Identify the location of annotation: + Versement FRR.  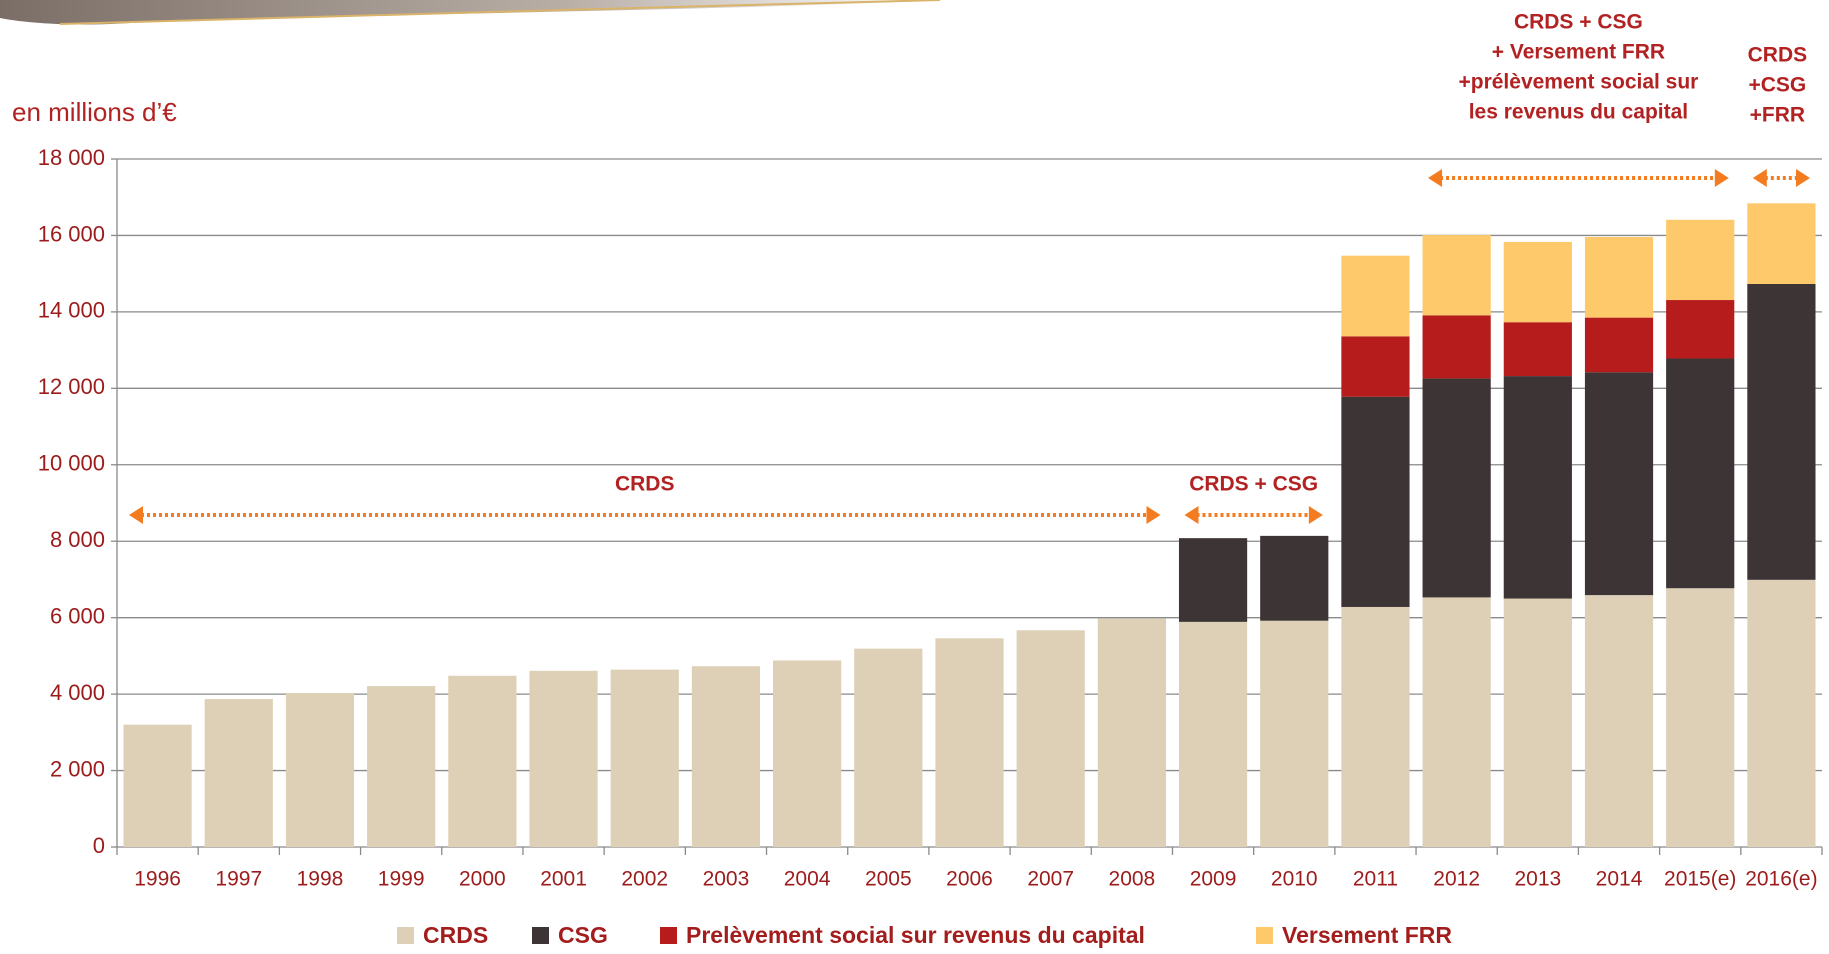
(1578, 52).